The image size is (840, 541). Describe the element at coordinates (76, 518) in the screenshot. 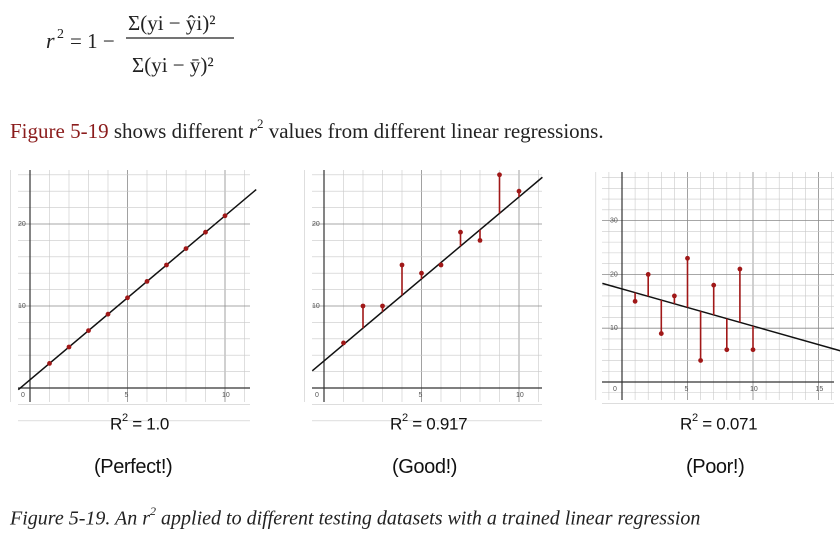

I see `caption-prefix: Figure 5-19. An` at that location.